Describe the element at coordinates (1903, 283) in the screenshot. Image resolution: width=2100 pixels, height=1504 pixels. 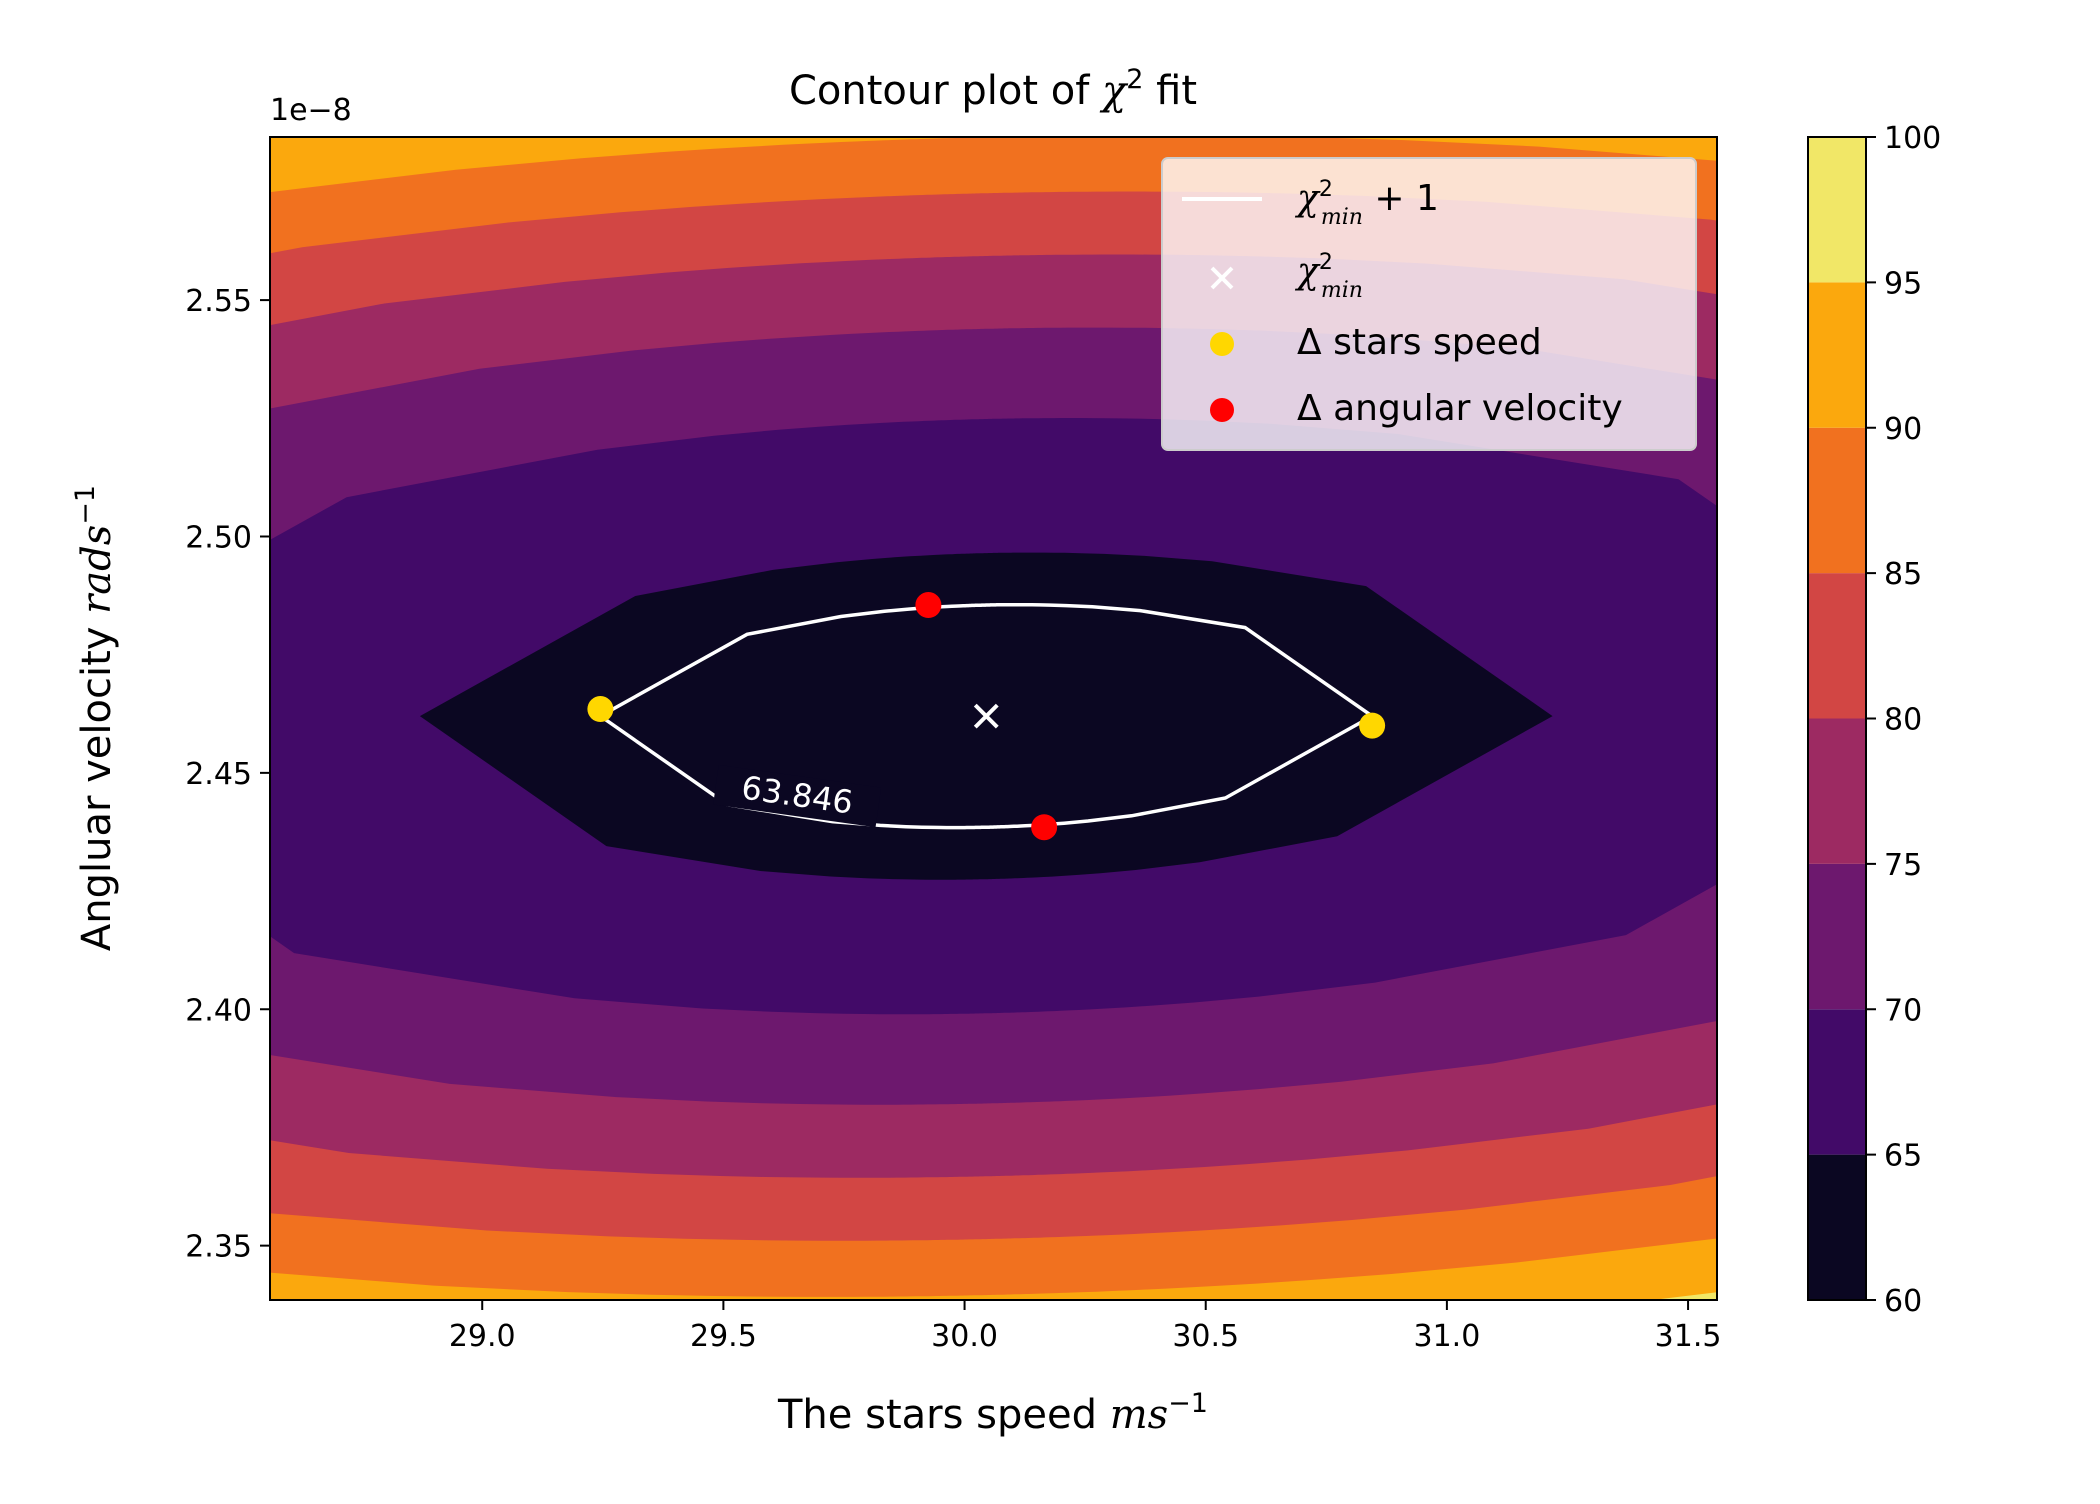
I see `colorbar-tick-label: 95` at that location.